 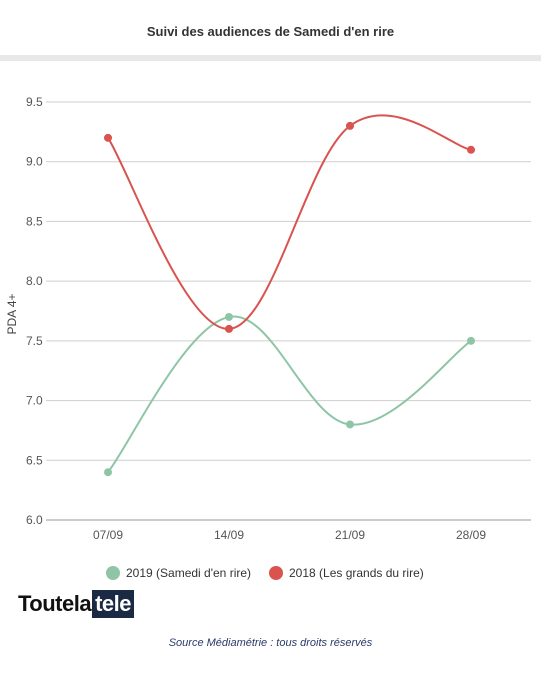 I want to click on y-tick-labels: 6.0 6.5 7.0 7.5 8.0 8.5 9.0 9.5, so click(x=34, y=311).